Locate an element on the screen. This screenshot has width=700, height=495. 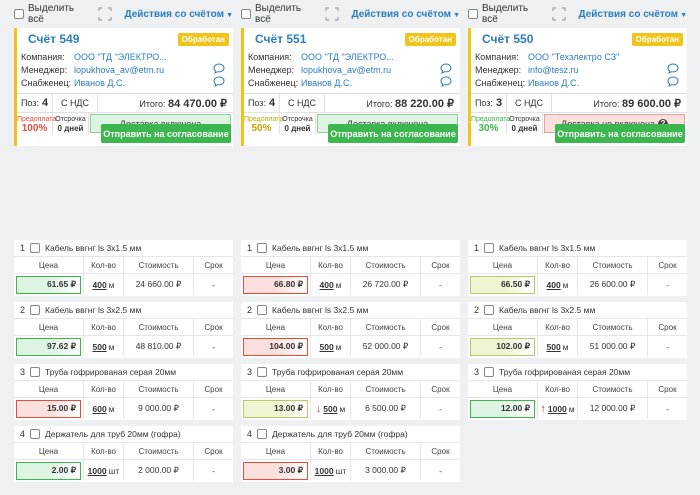
supplier-row: Снабженец: Иванов Д.С. is located at coordinates (125, 82).